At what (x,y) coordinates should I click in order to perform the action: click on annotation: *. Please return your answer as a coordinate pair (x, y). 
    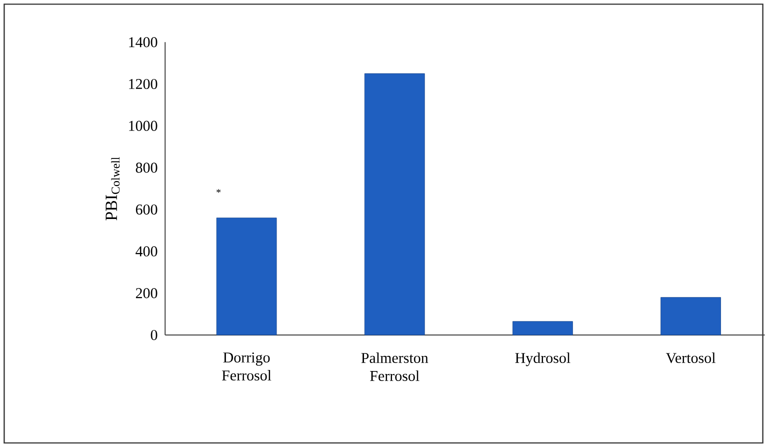
    Looking at the image, I should click on (218, 191).